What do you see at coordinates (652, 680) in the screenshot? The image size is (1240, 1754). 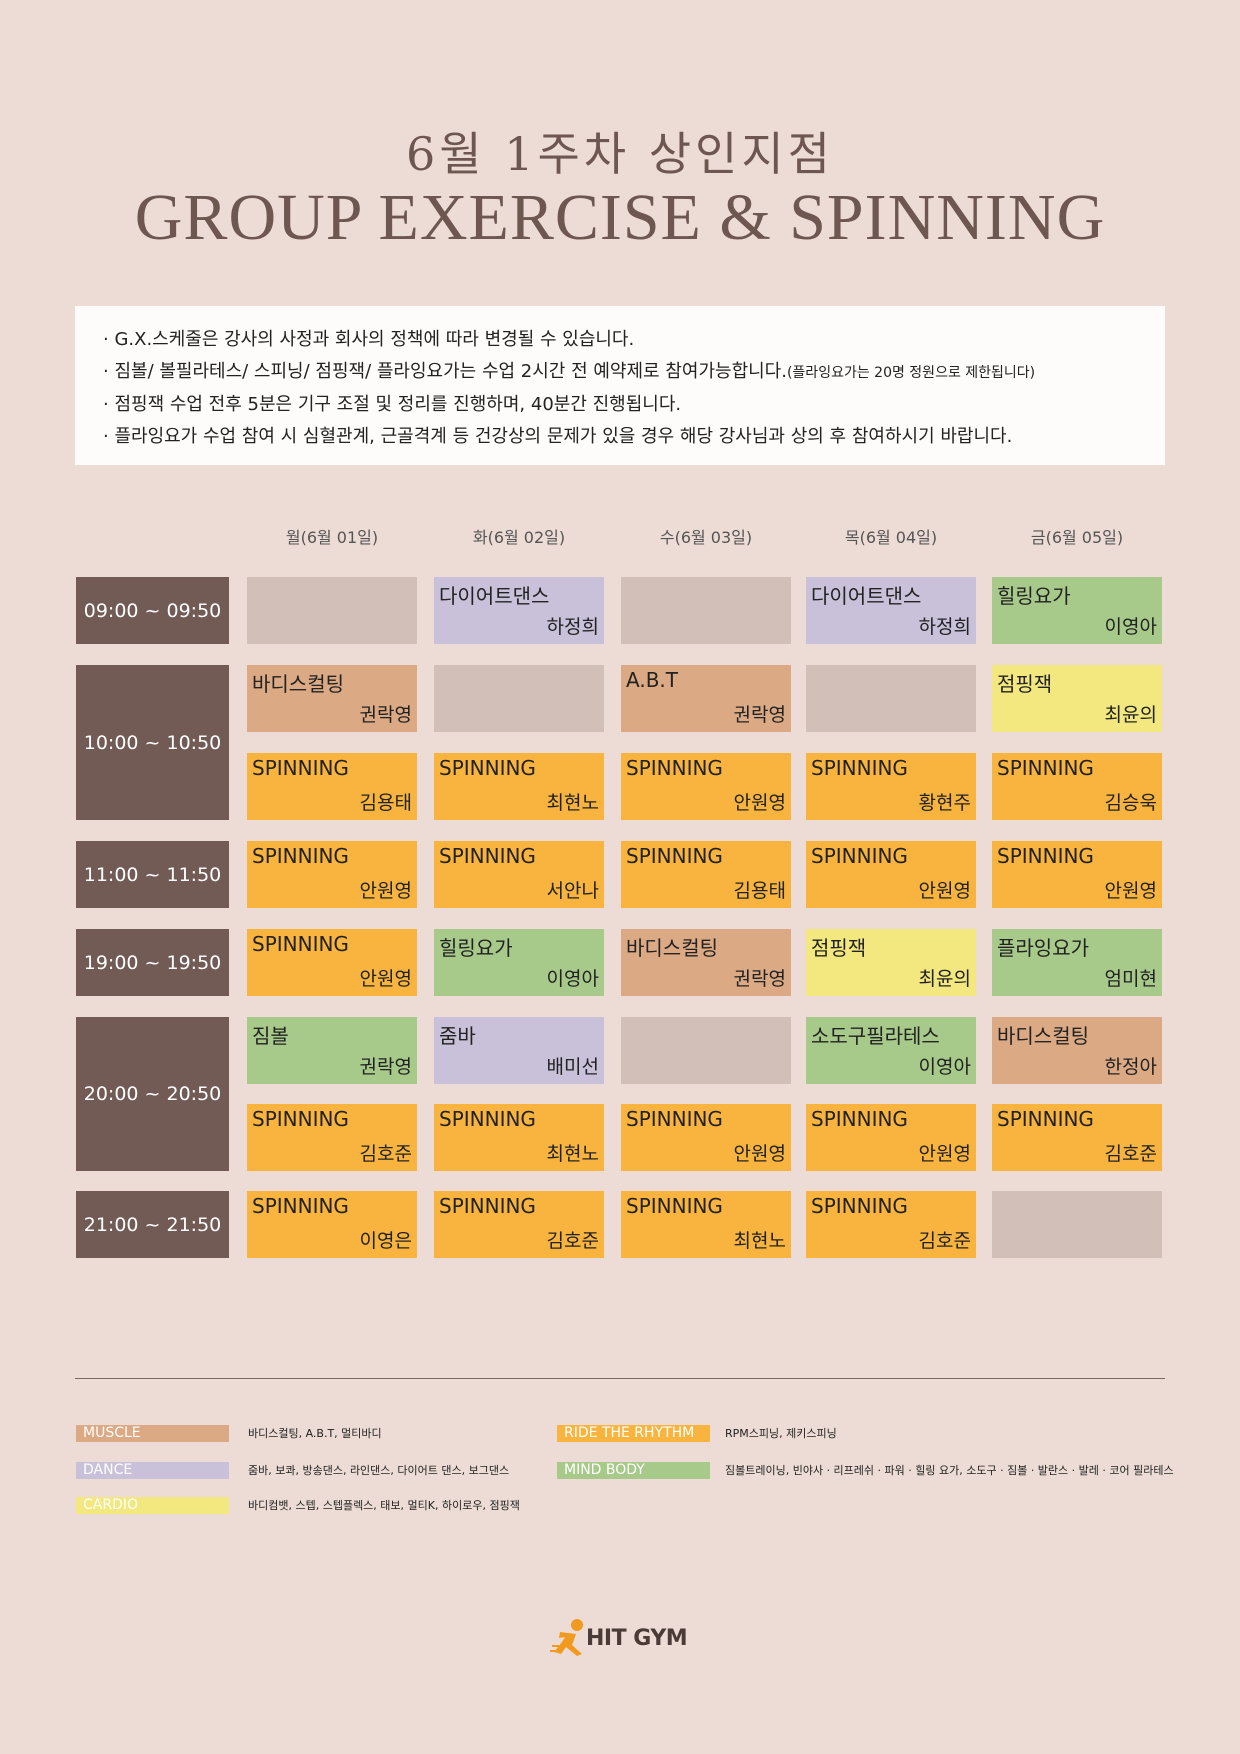 I see `class-name: A.B.T` at bounding box center [652, 680].